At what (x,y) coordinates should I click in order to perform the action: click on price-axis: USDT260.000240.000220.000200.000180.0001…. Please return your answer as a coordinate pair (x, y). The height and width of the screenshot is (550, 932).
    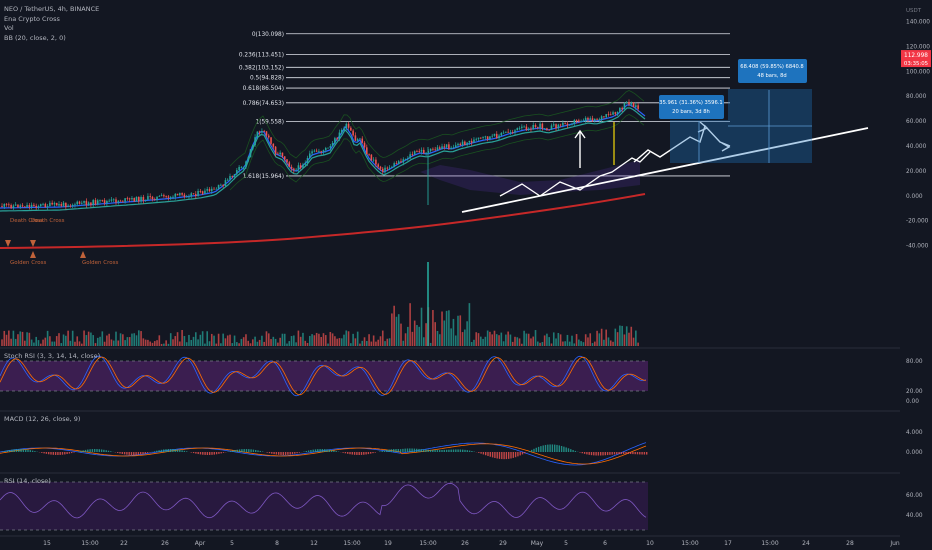
    Looking at the image, I should click on (916, 275).